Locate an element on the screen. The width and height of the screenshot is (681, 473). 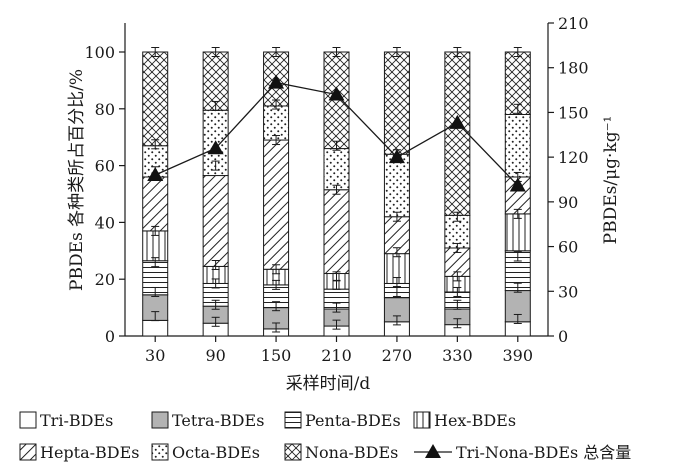
right-y-ticks: 0 30 60 90 120 150 180 210 is located at coordinates (568, 180).